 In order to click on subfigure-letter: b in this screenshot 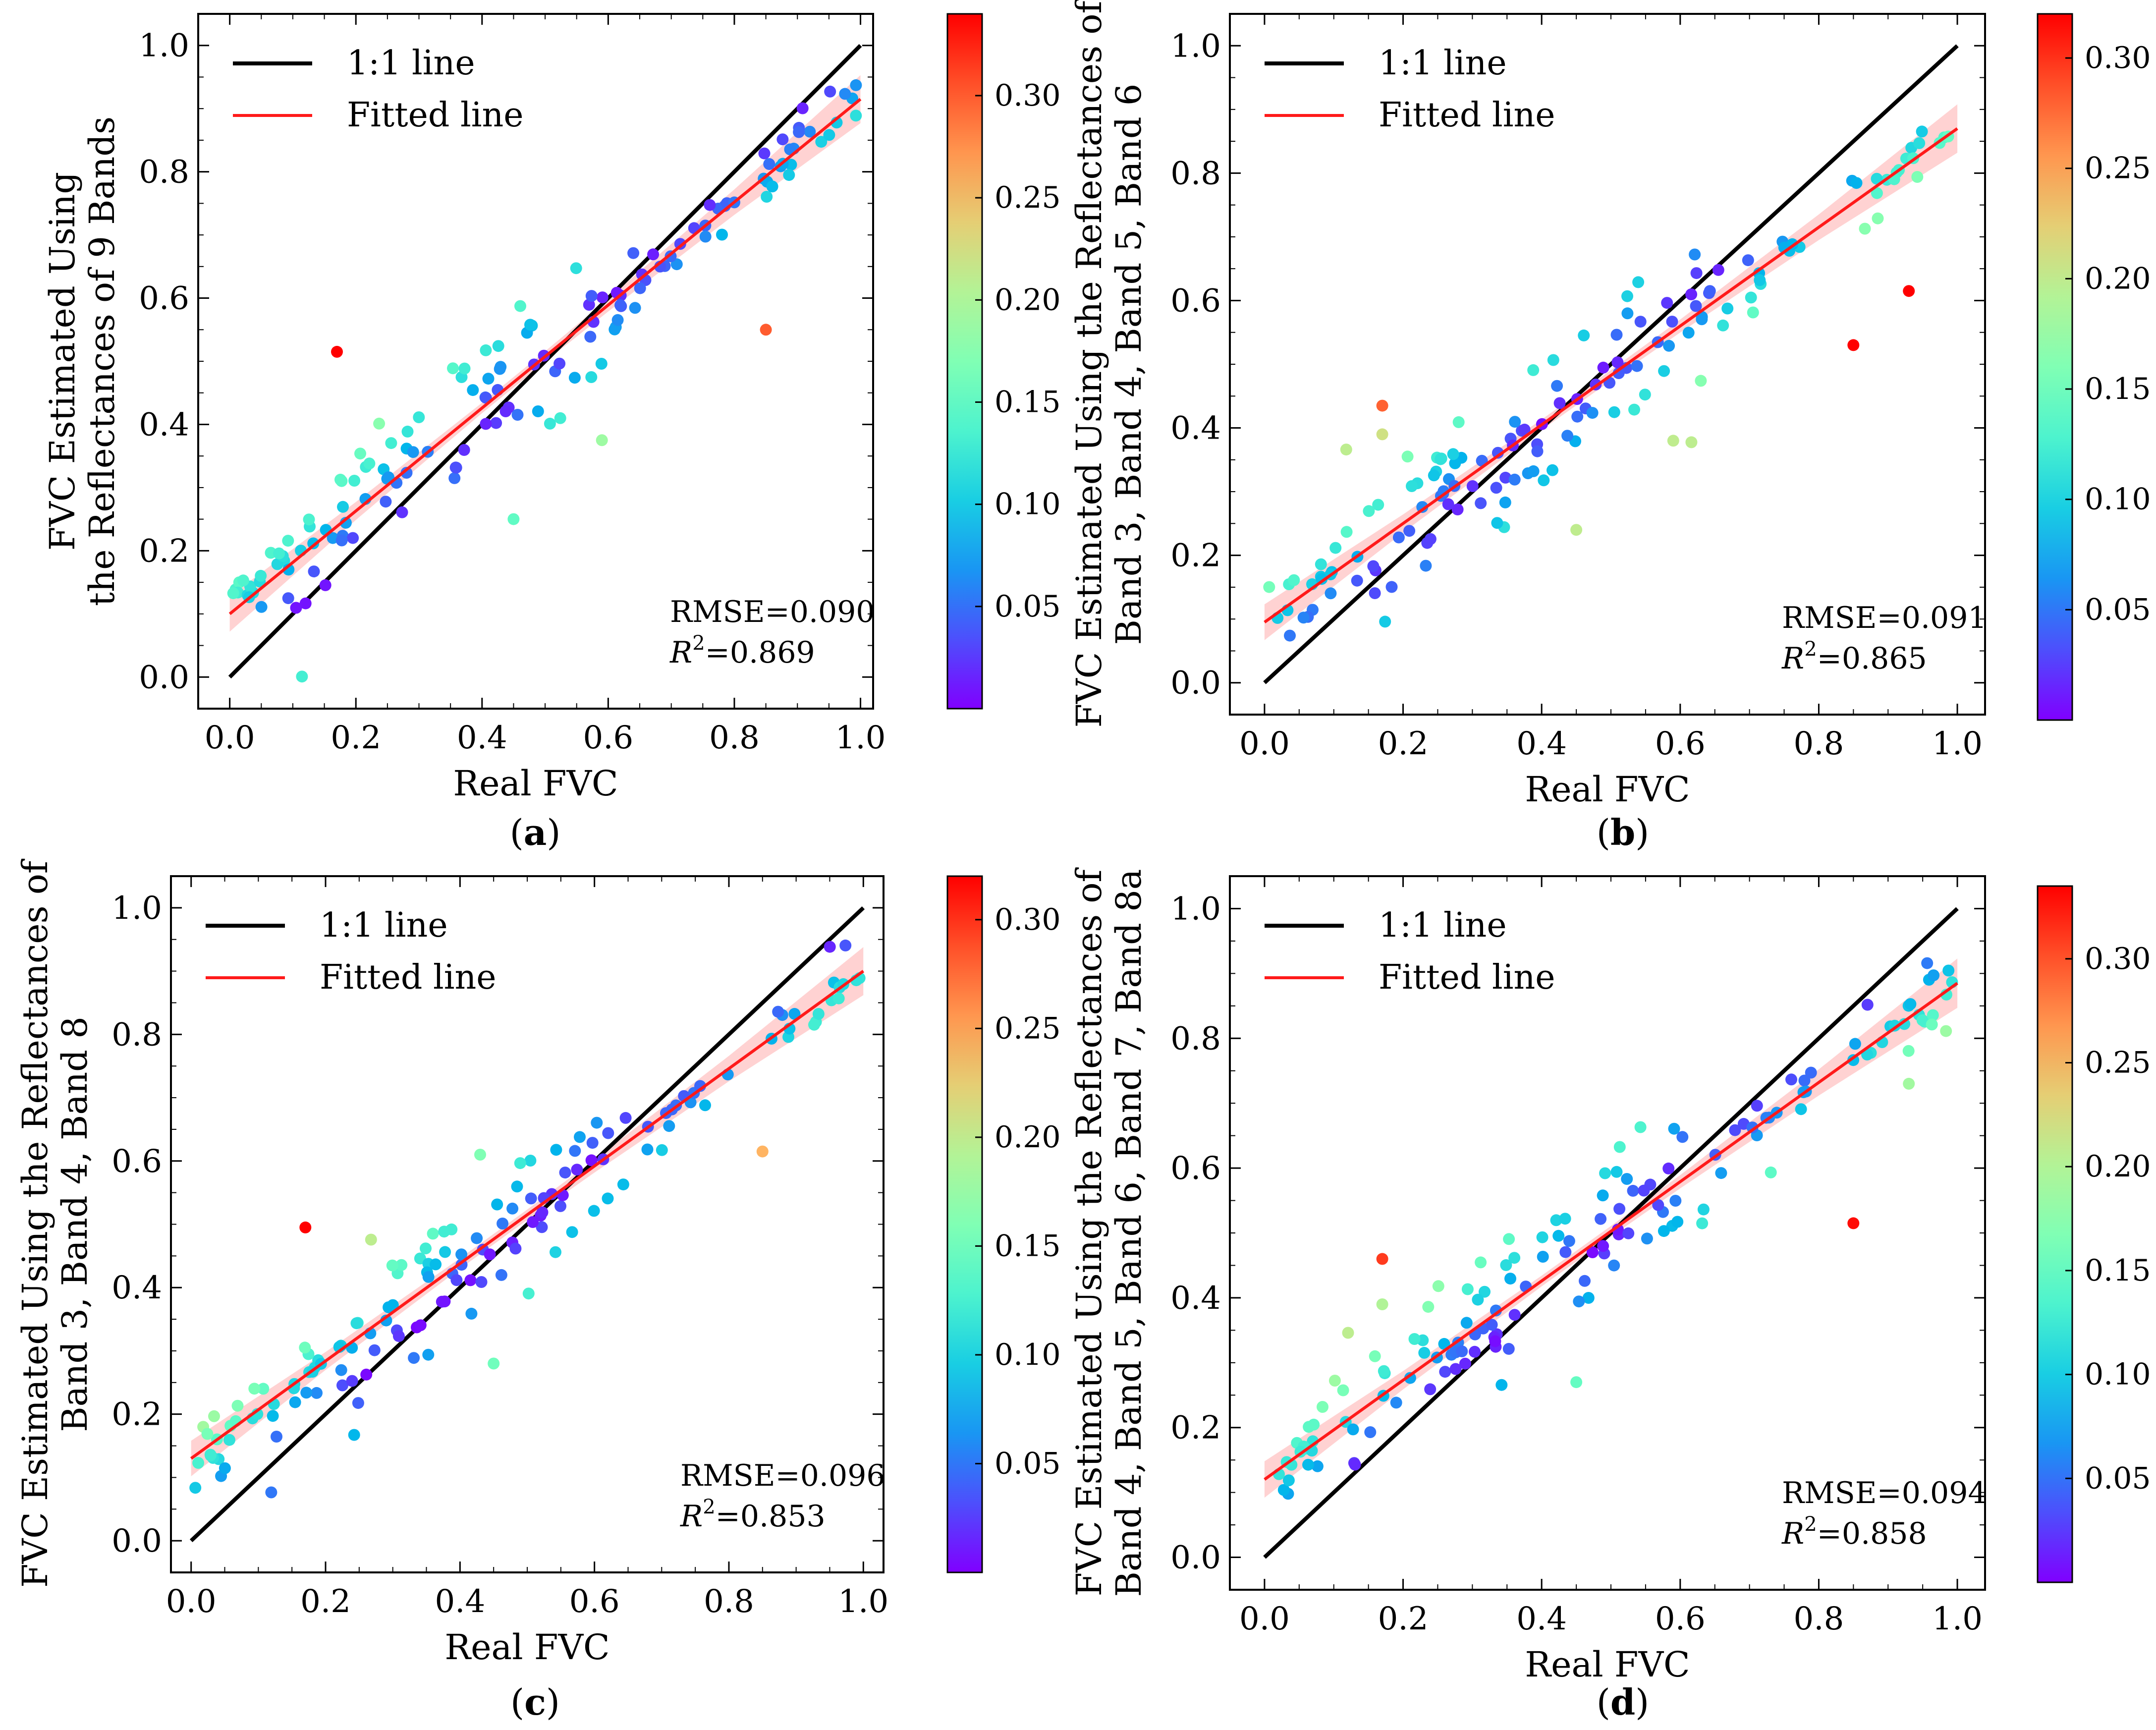, I will do `click(1622, 832)`.